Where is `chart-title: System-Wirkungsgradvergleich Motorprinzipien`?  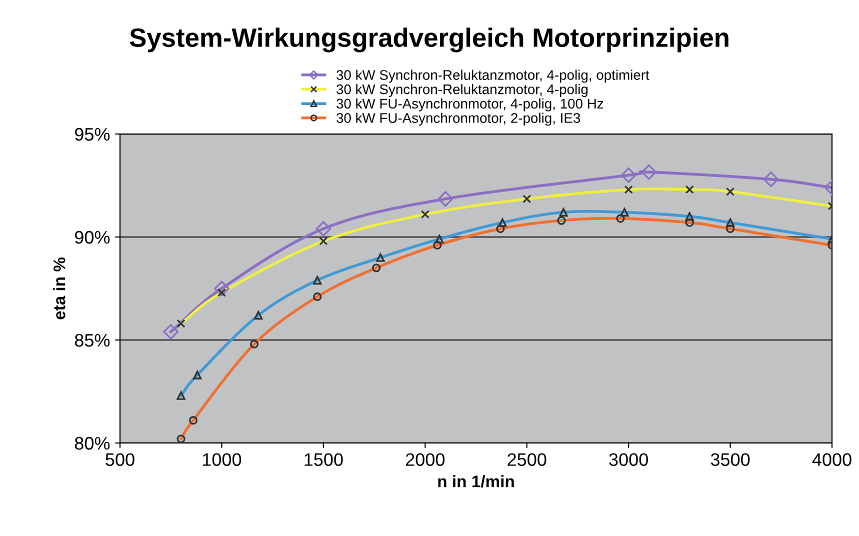
chart-title: System-Wirkungsgradvergleich Motorprinzipien is located at coordinates (429, 40).